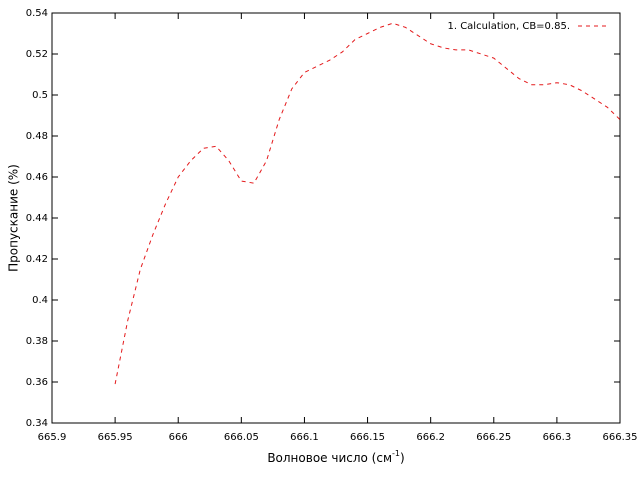 The height and width of the screenshot is (480, 640). What do you see at coordinates (396, 453) in the screenshot?
I see `x-label-sup: -1` at bounding box center [396, 453].